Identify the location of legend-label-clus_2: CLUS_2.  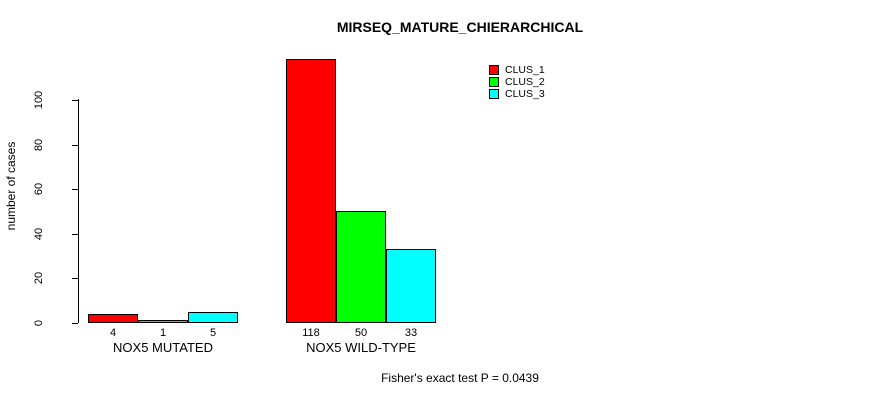
(525, 82).